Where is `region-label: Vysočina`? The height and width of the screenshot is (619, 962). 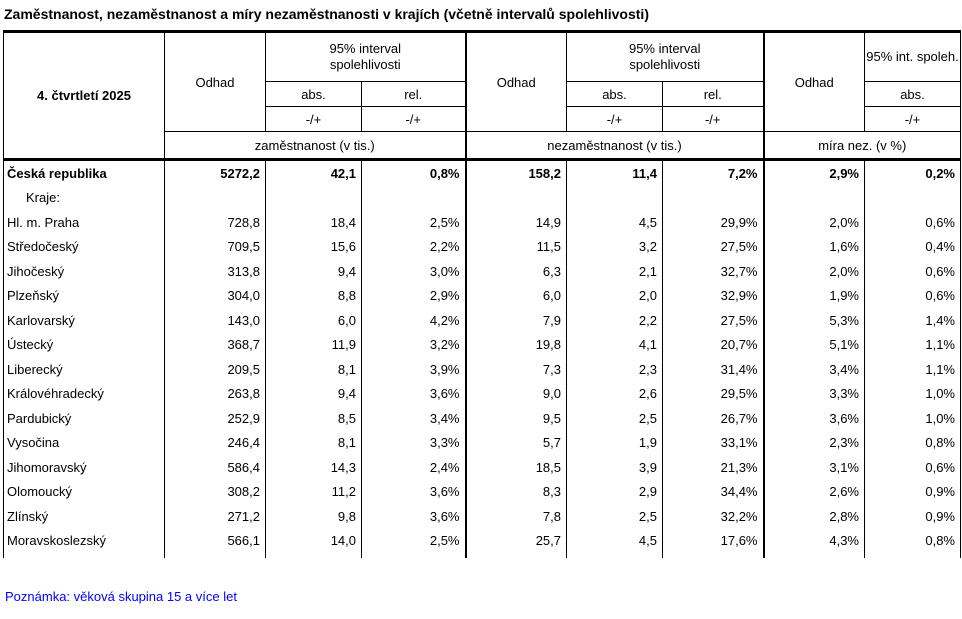 region-label: Vysočina is located at coordinates (84, 442).